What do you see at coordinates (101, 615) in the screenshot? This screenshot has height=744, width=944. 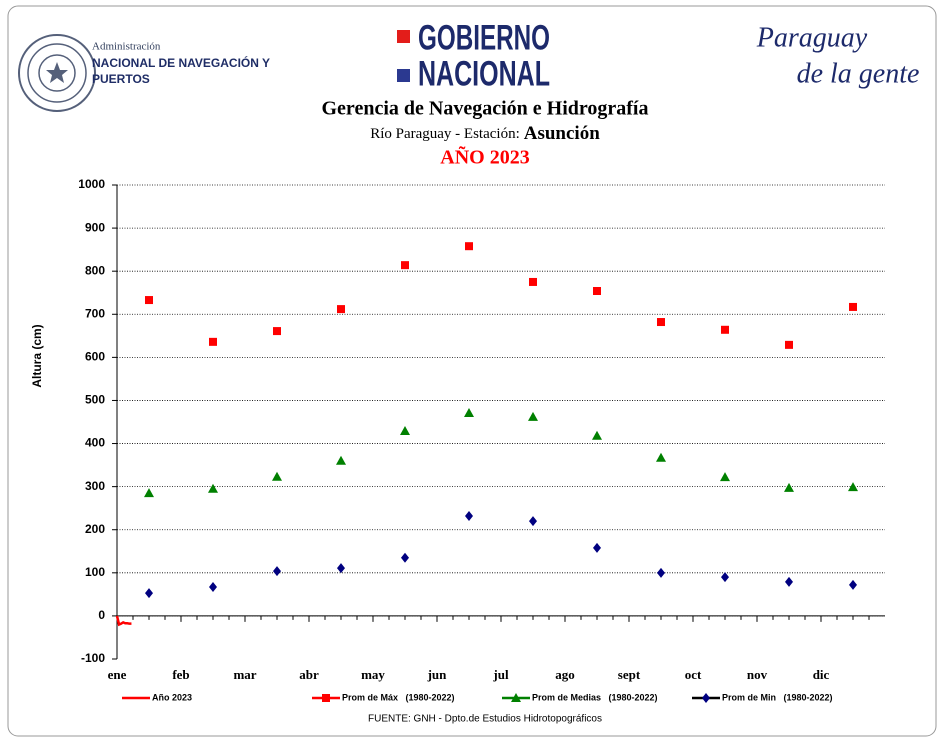 I see `y-tick-label: 0` at bounding box center [101, 615].